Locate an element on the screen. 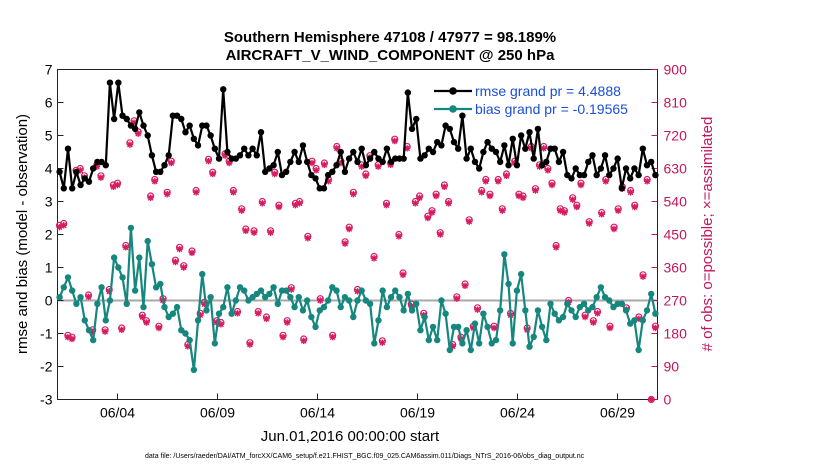 This screenshot has height=470, width=830. chart-subtitle: AIRCRAFT_V_WIND_COMPONENT @ 250 hPa is located at coordinates (391, 55).